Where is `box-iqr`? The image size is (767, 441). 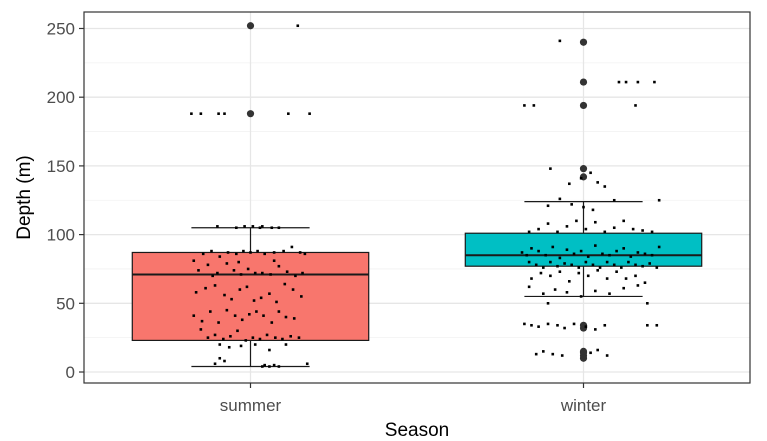 box-iqr is located at coordinates (250, 296).